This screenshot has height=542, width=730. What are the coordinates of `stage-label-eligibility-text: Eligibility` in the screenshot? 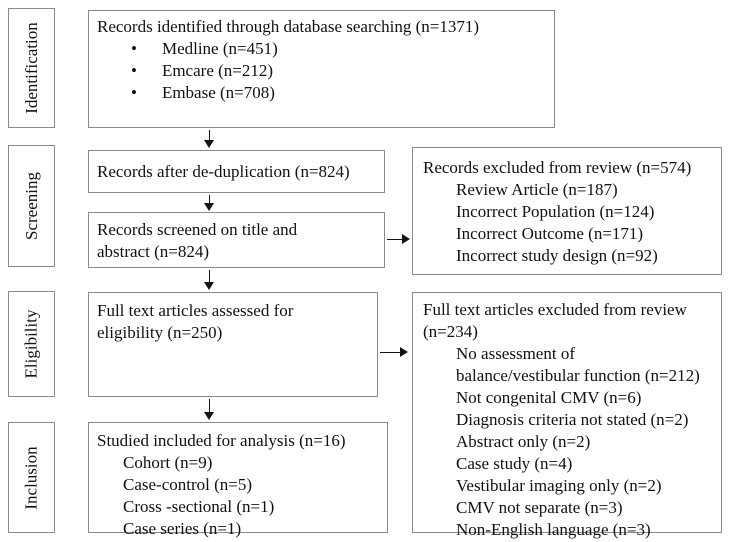 It's located at (31, 344).